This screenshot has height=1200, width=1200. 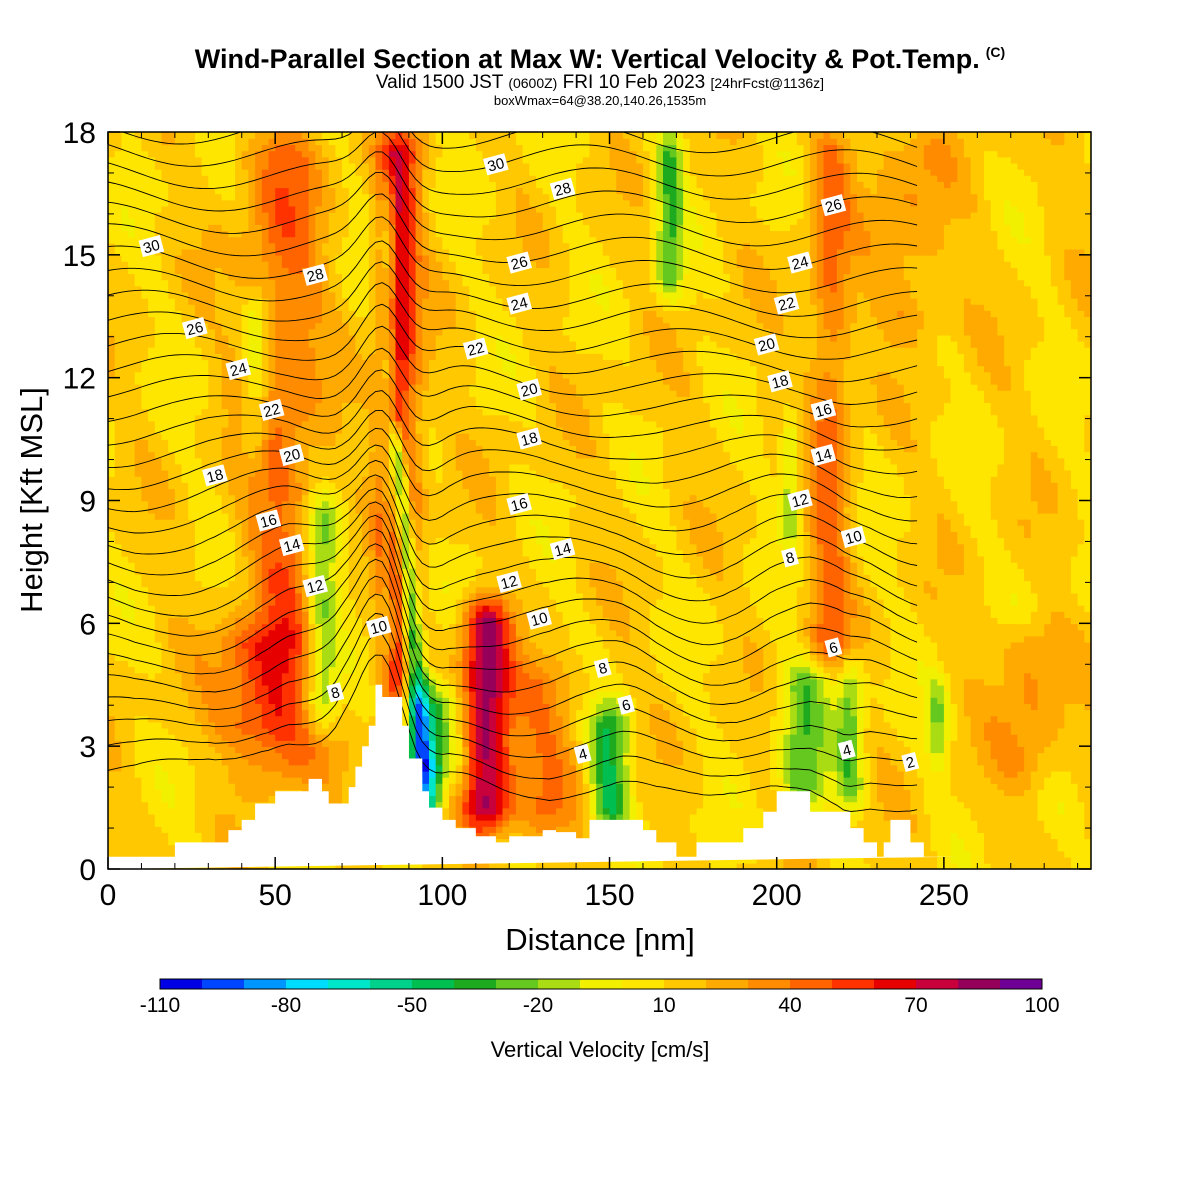 What do you see at coordinates (529, 389) in the screenshot?
I see `contour-label-group: 20` at bounding box center [529, 389].